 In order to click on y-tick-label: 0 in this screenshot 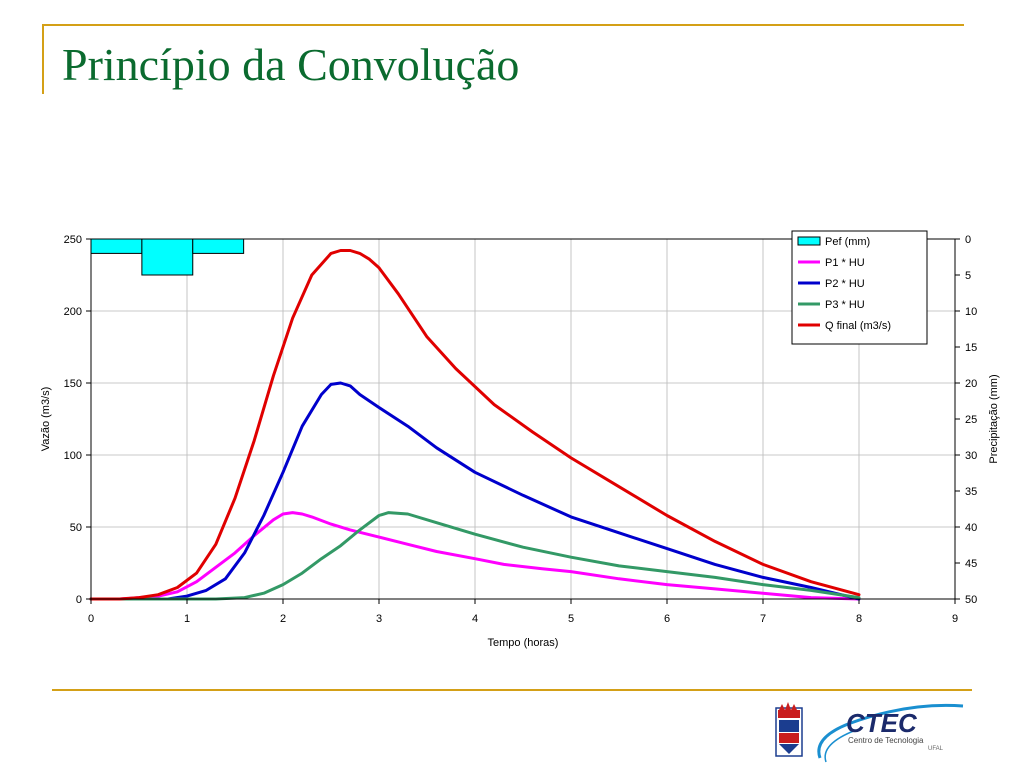, I will do `click(79, 600)`.